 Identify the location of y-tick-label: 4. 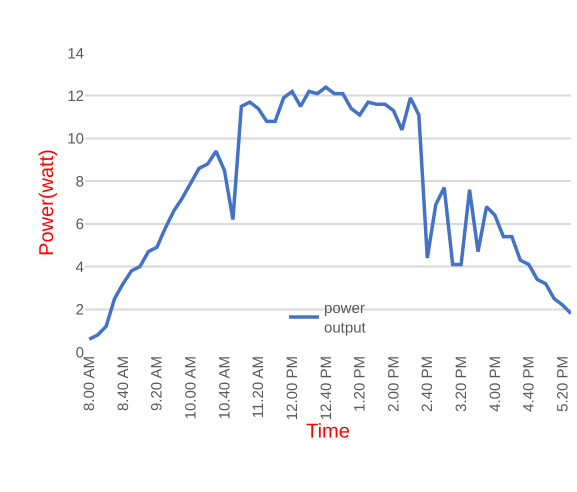
(80, 267).